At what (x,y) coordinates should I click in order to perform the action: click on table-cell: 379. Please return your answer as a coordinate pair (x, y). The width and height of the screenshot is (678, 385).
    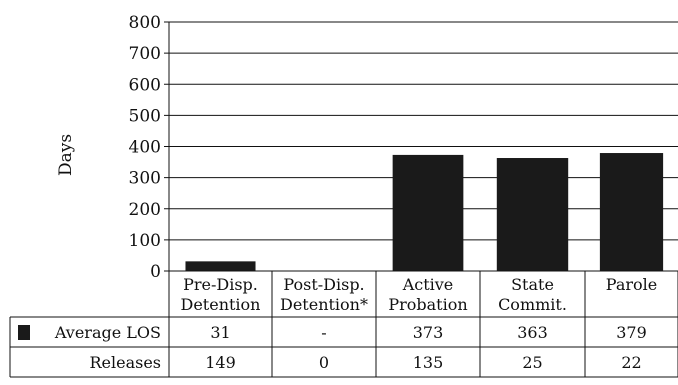
    Looking at the image, I should click on (631, 332).